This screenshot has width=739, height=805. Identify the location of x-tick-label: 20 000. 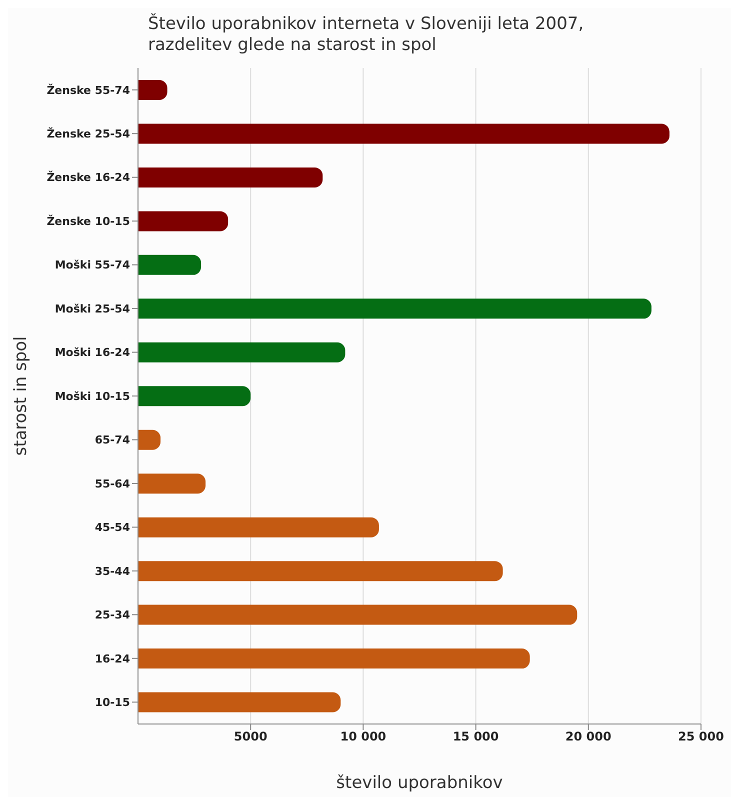
(588, 737).